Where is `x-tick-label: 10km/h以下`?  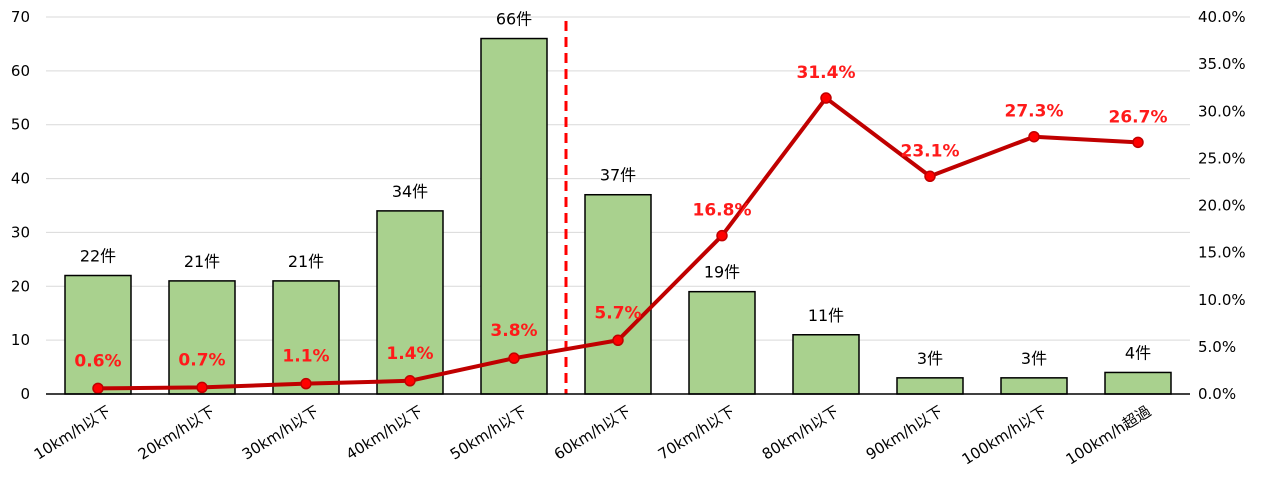
x-tick-label: 10km/h以下 is located at coordinates (72, 432).